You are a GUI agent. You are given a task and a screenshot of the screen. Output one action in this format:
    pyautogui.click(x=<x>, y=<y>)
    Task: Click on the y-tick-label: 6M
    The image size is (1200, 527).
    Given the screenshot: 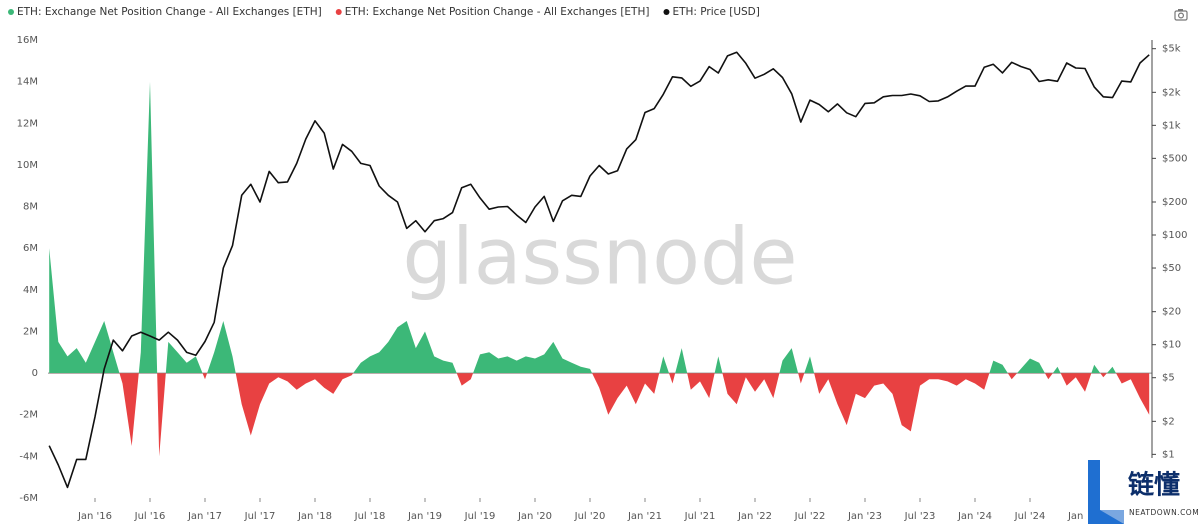 What is the action you would take?
    pyautogui.click(x=30, y=248)
    